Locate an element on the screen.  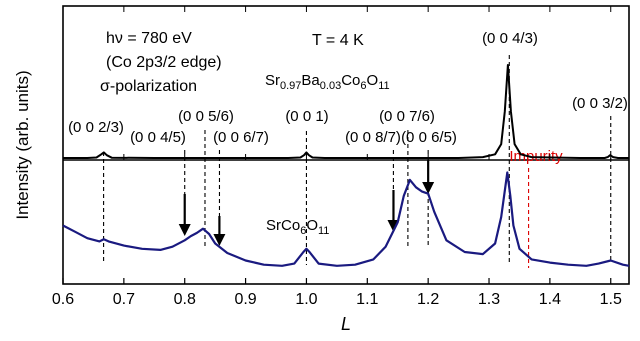
x-tick-label: 1.1 is located at coordinates (367, 299).